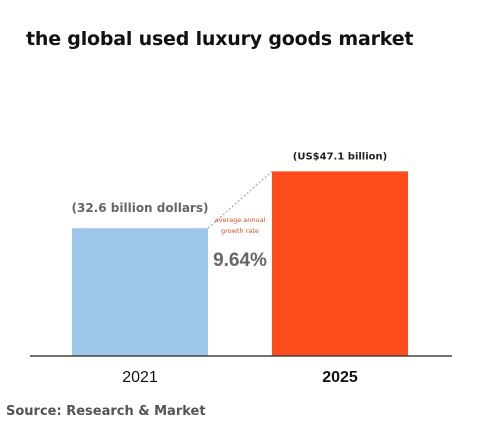 The image size is (480, 441). I want to click on category-label-2021: 2021, so click(140, 377).